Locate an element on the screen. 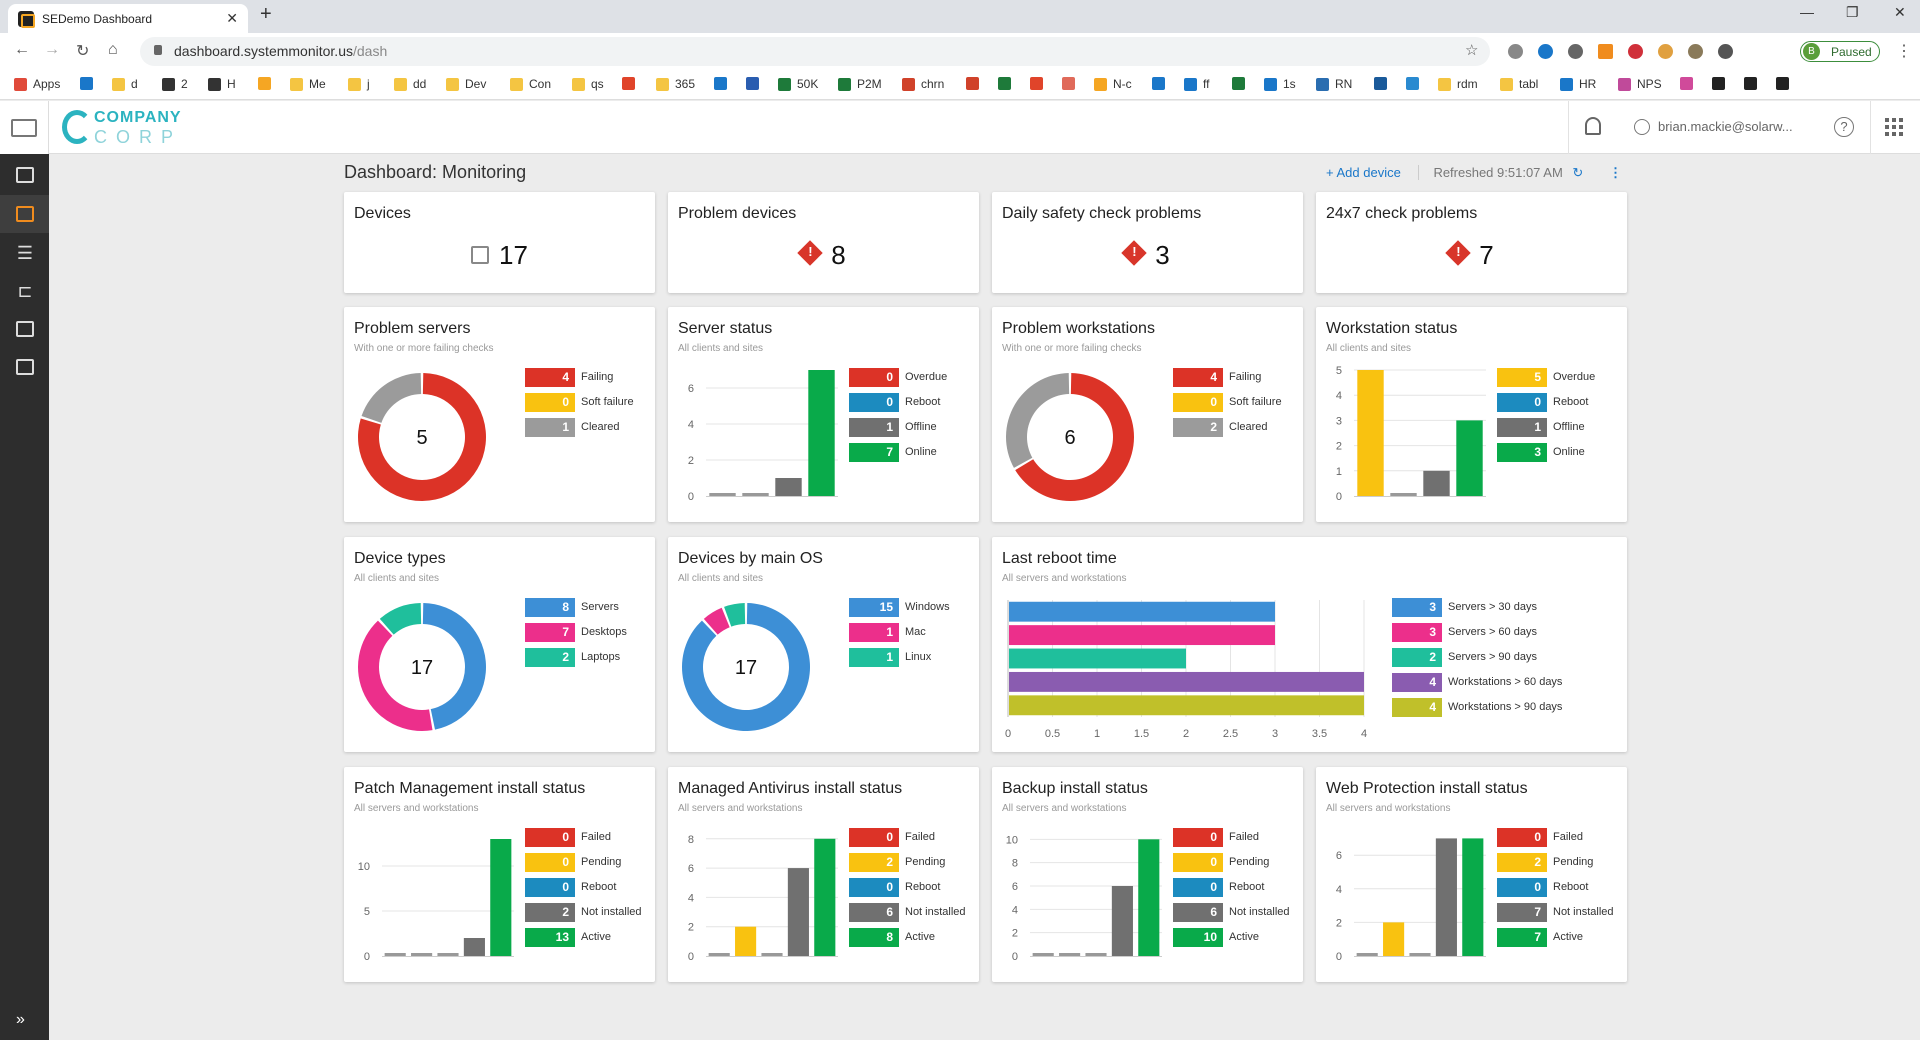 This screenshot has height=1040, width=1920. bookmark-item: rdm is located at coordinates (1458, 84).